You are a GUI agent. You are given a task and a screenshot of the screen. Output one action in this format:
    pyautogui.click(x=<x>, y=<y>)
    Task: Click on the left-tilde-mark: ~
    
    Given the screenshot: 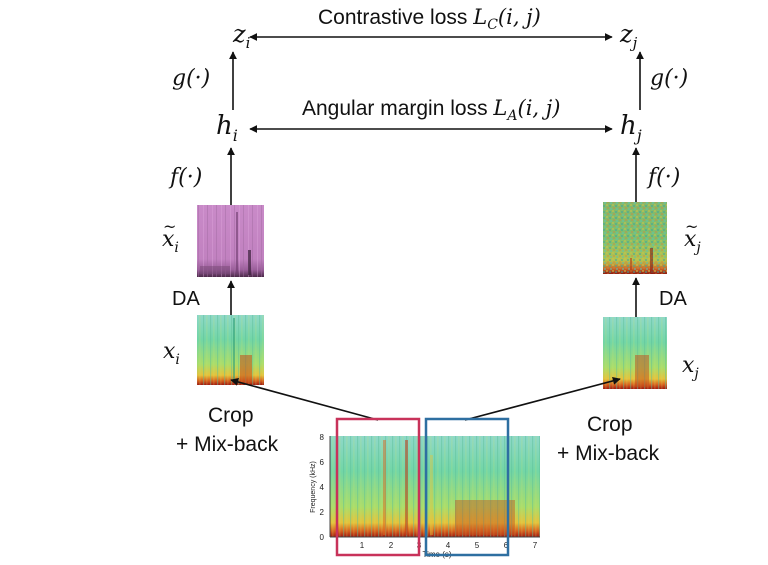 What is the action you would take?
    pyautogui.click(x=169, y=226)
    